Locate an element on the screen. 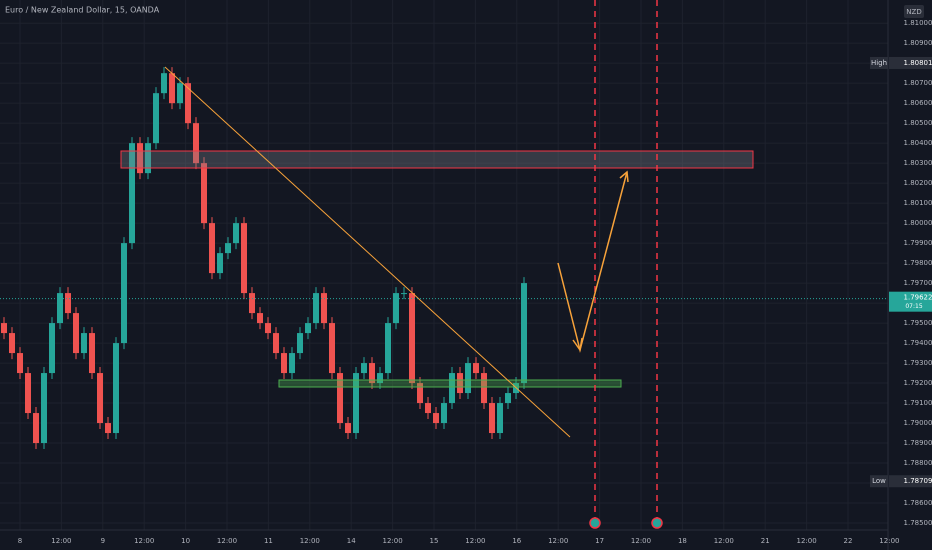 This screenshot has width=932, height=550. y-tick-label: 1.80600 is located at coordinates (918, 103).